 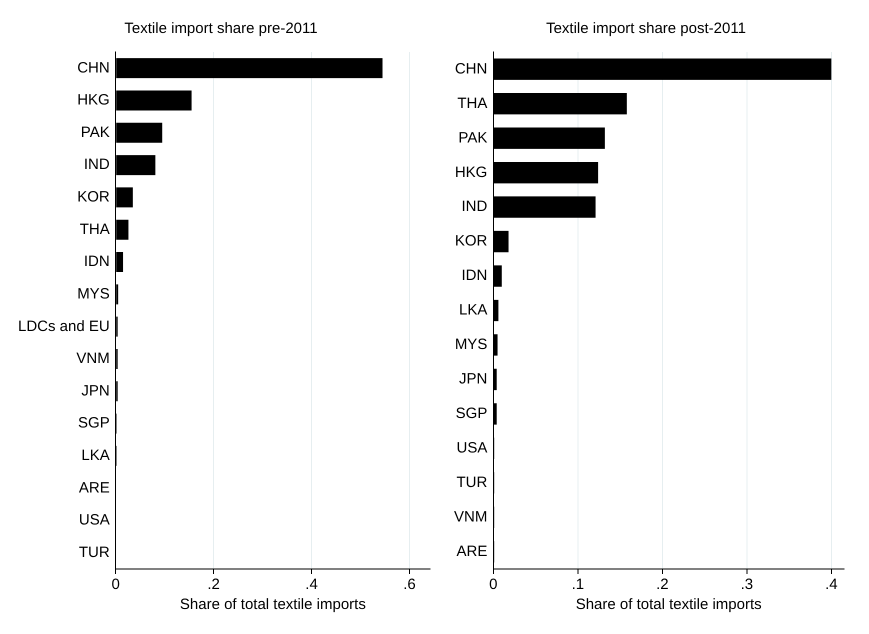 I want to click on chart-title: Textile import share post-2011, so click(x=646, y=29).